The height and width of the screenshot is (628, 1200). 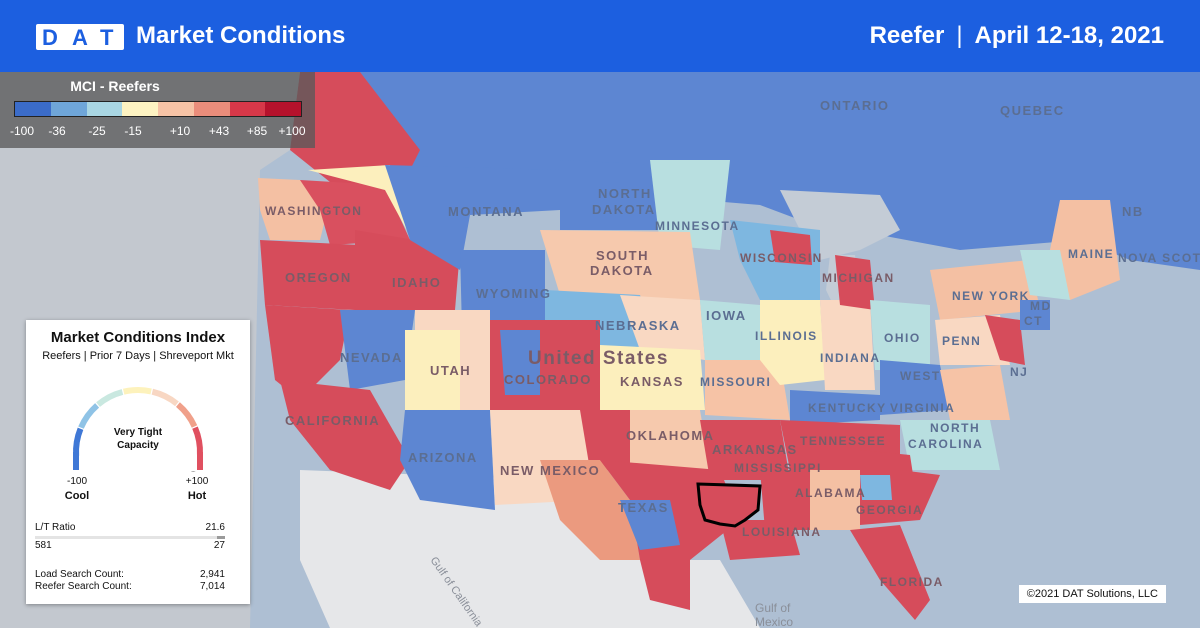 I want to click on lt-ratio-label: L/T Ratio, so click(x=55, y=527).